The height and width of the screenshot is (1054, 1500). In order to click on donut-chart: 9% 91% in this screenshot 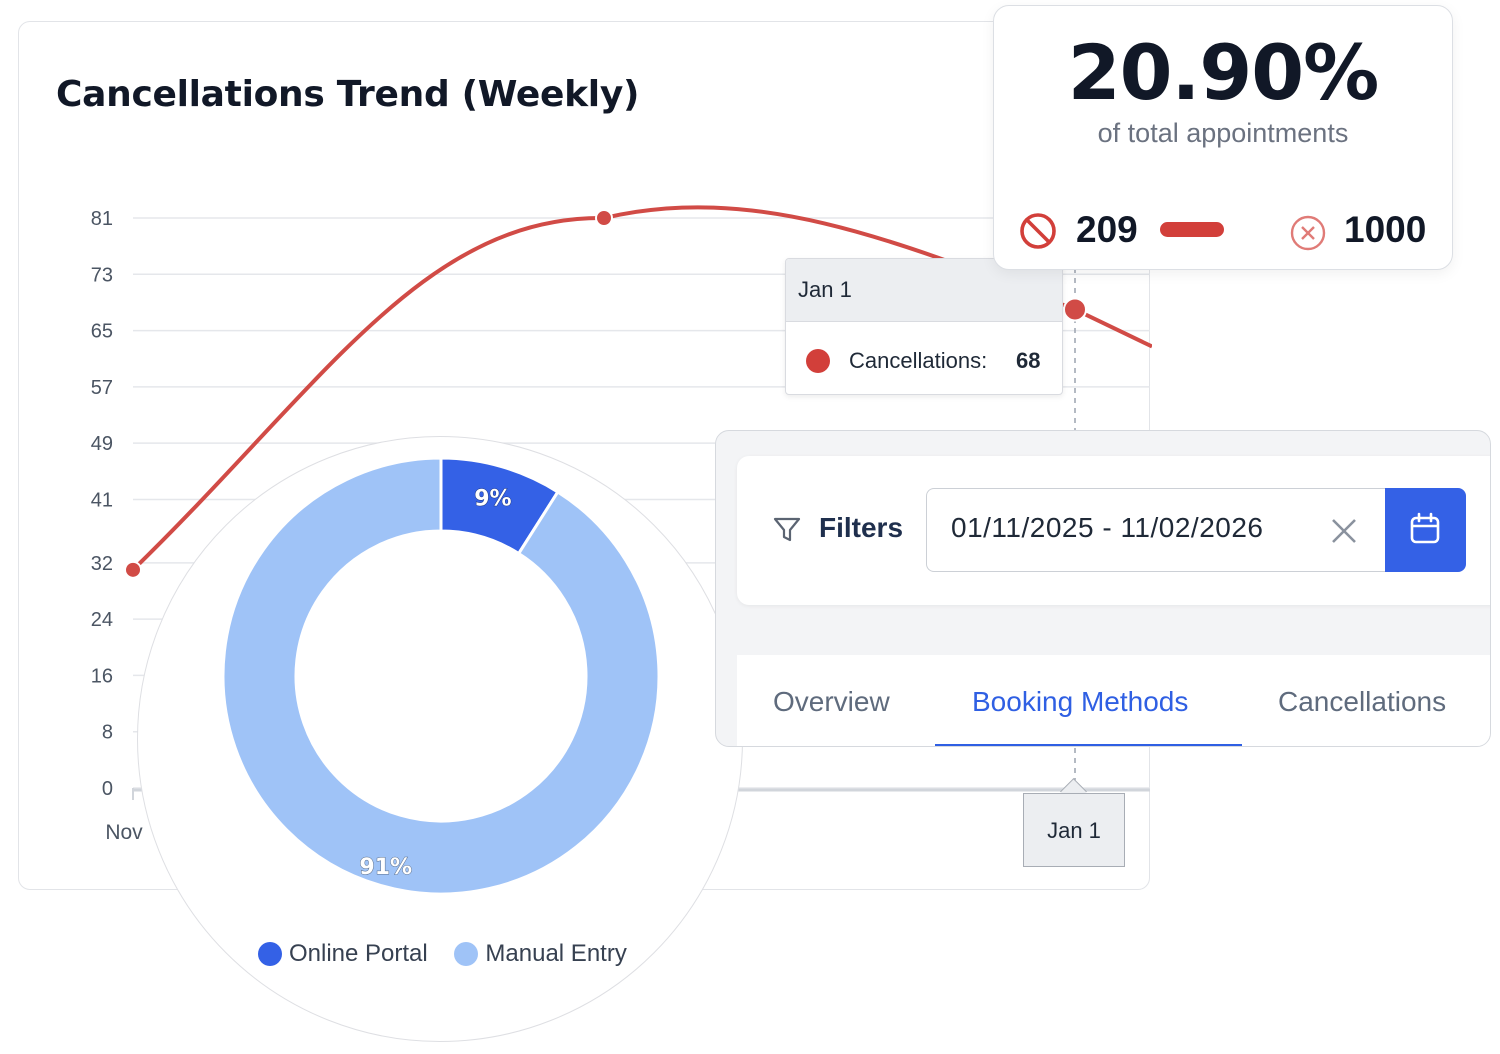, I will do `click(441, 676)`.